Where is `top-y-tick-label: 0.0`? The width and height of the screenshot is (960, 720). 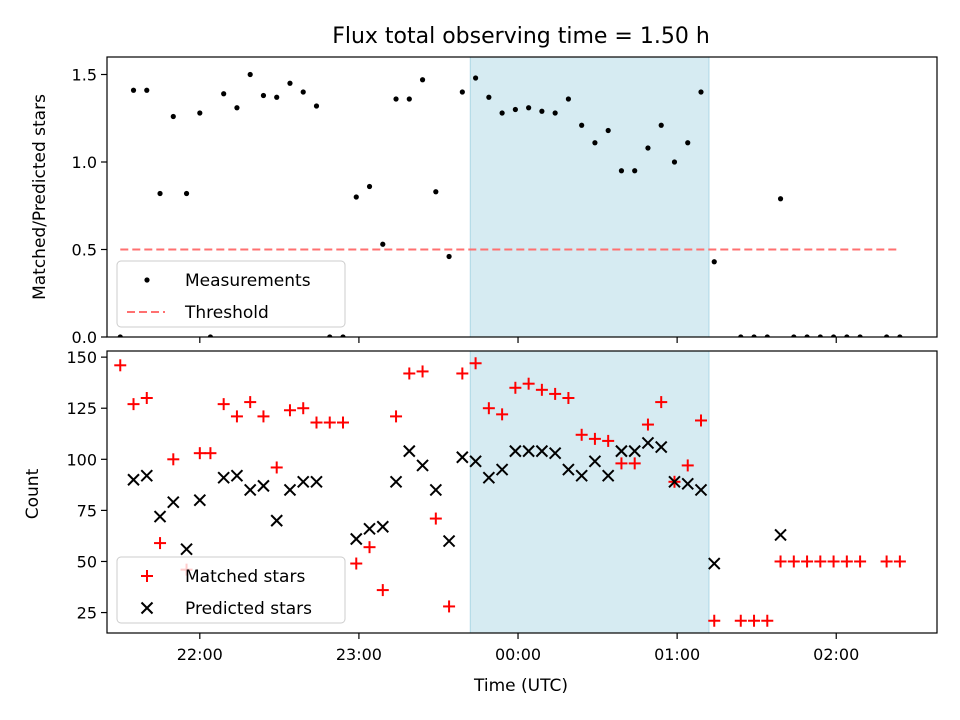 top-y-tick-label: 0.0 is located at coordinates (84, 337).